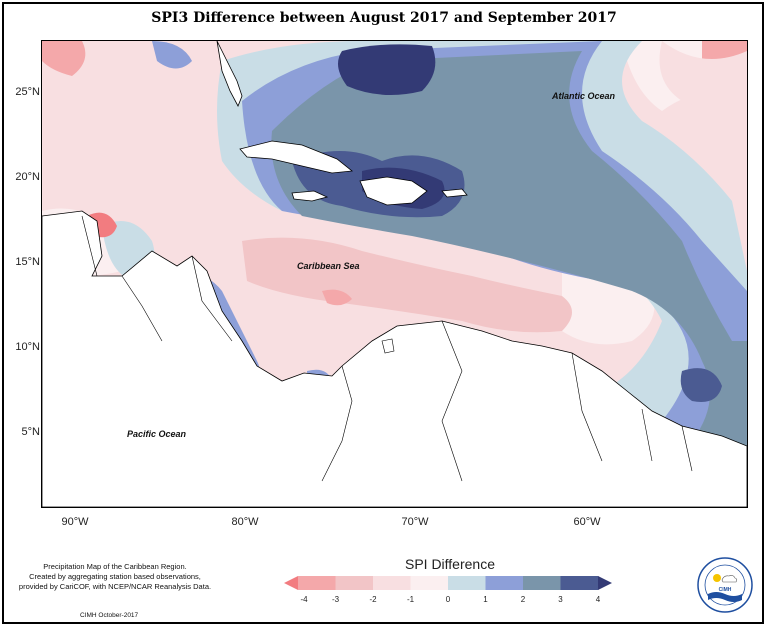 The image size is (768, 628). What do you see at coordinates (172, 55) in the screenshot?
I see `zone-2-florida` at bounding box center [172, 55].